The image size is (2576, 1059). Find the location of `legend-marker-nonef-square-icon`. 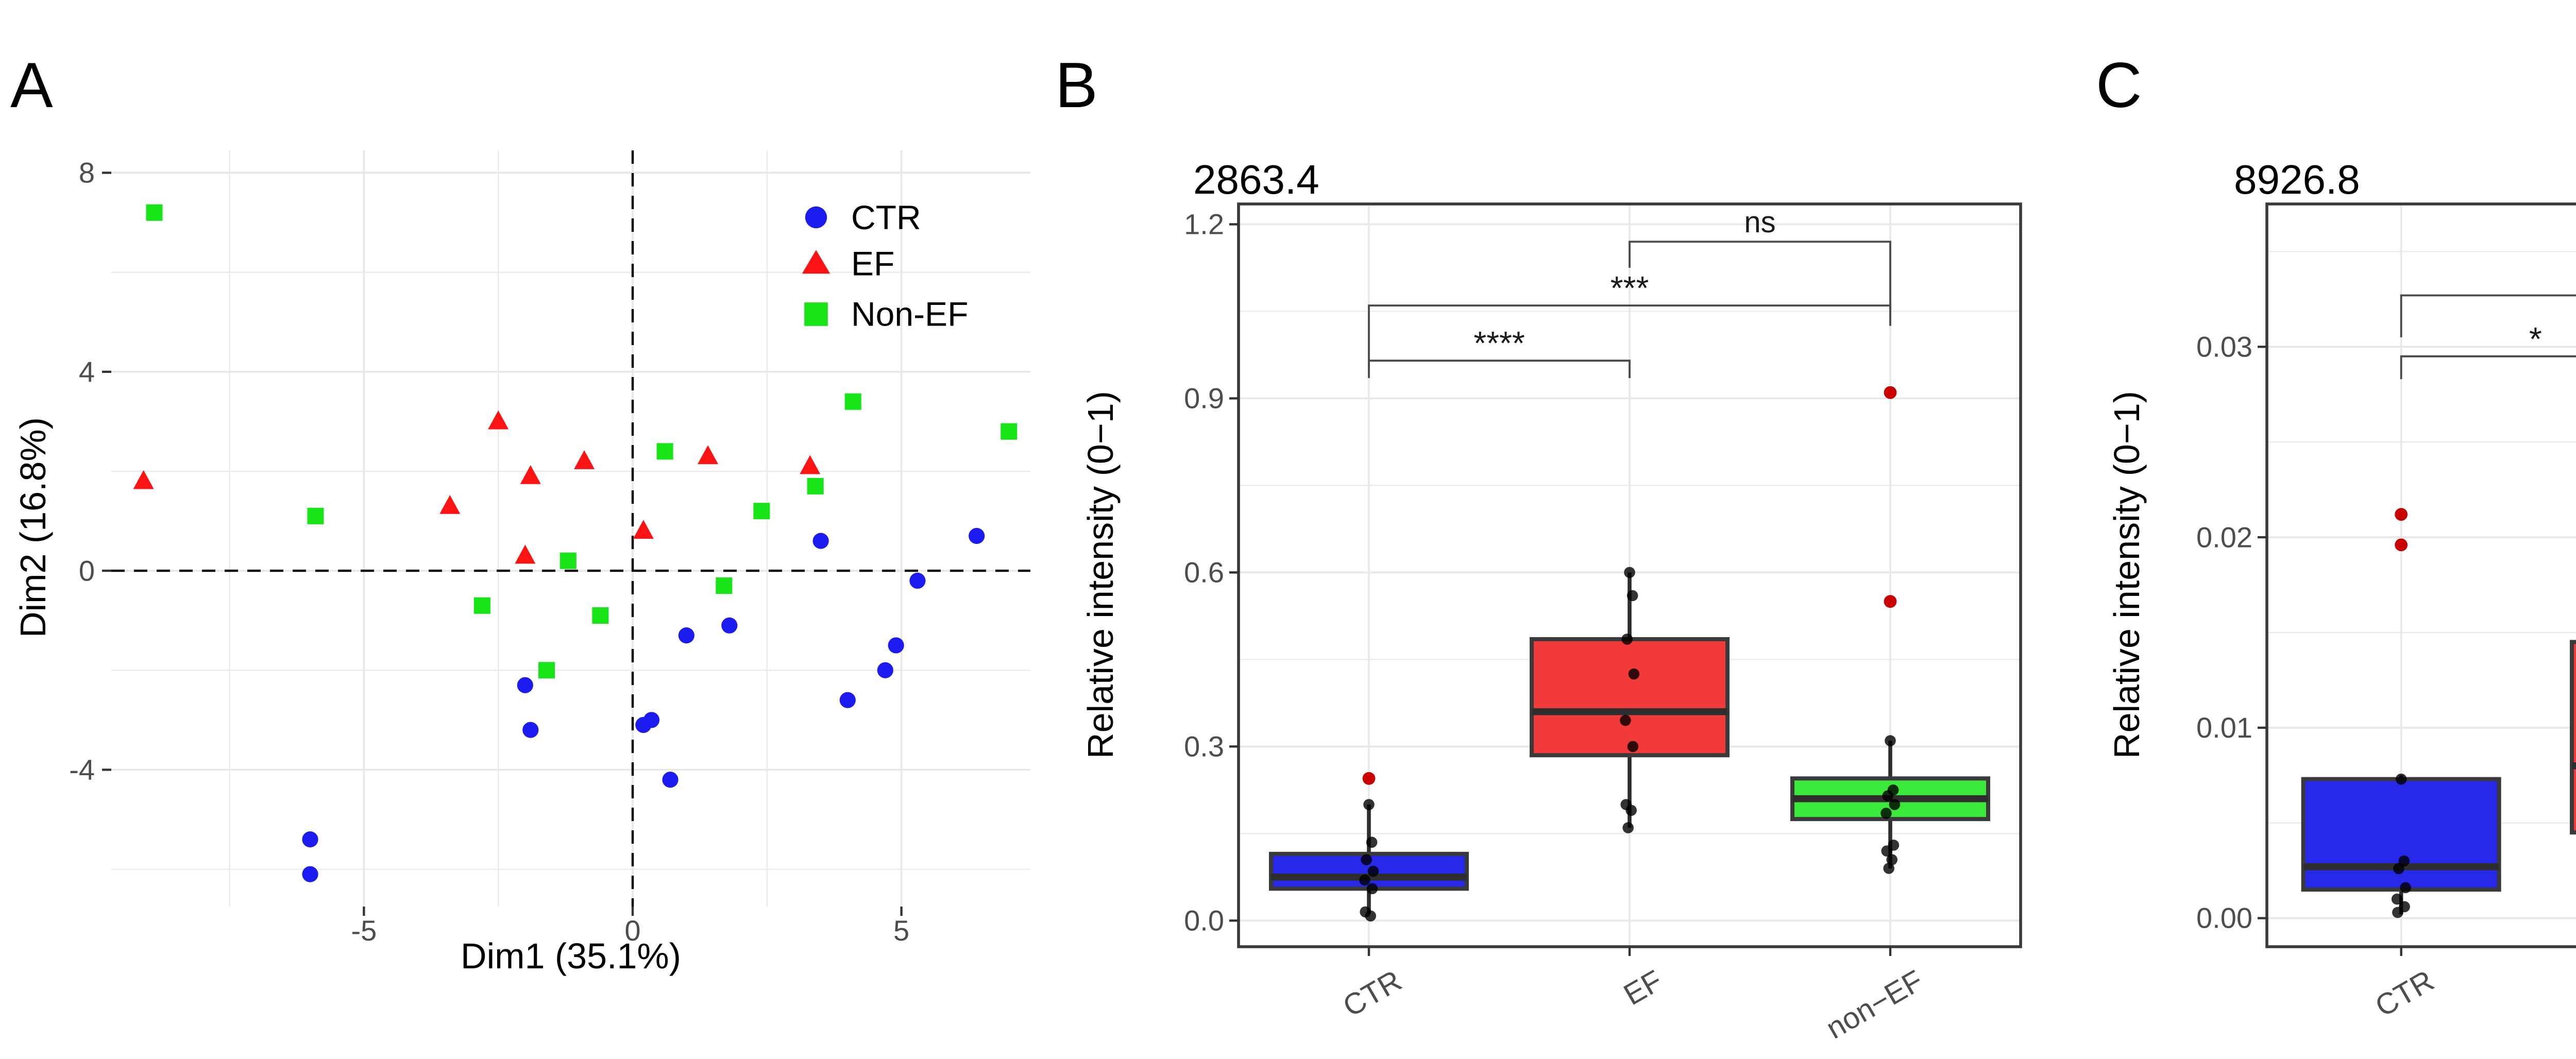

legend-marker-nonef-square-icon is located at coordinates (816, 314).